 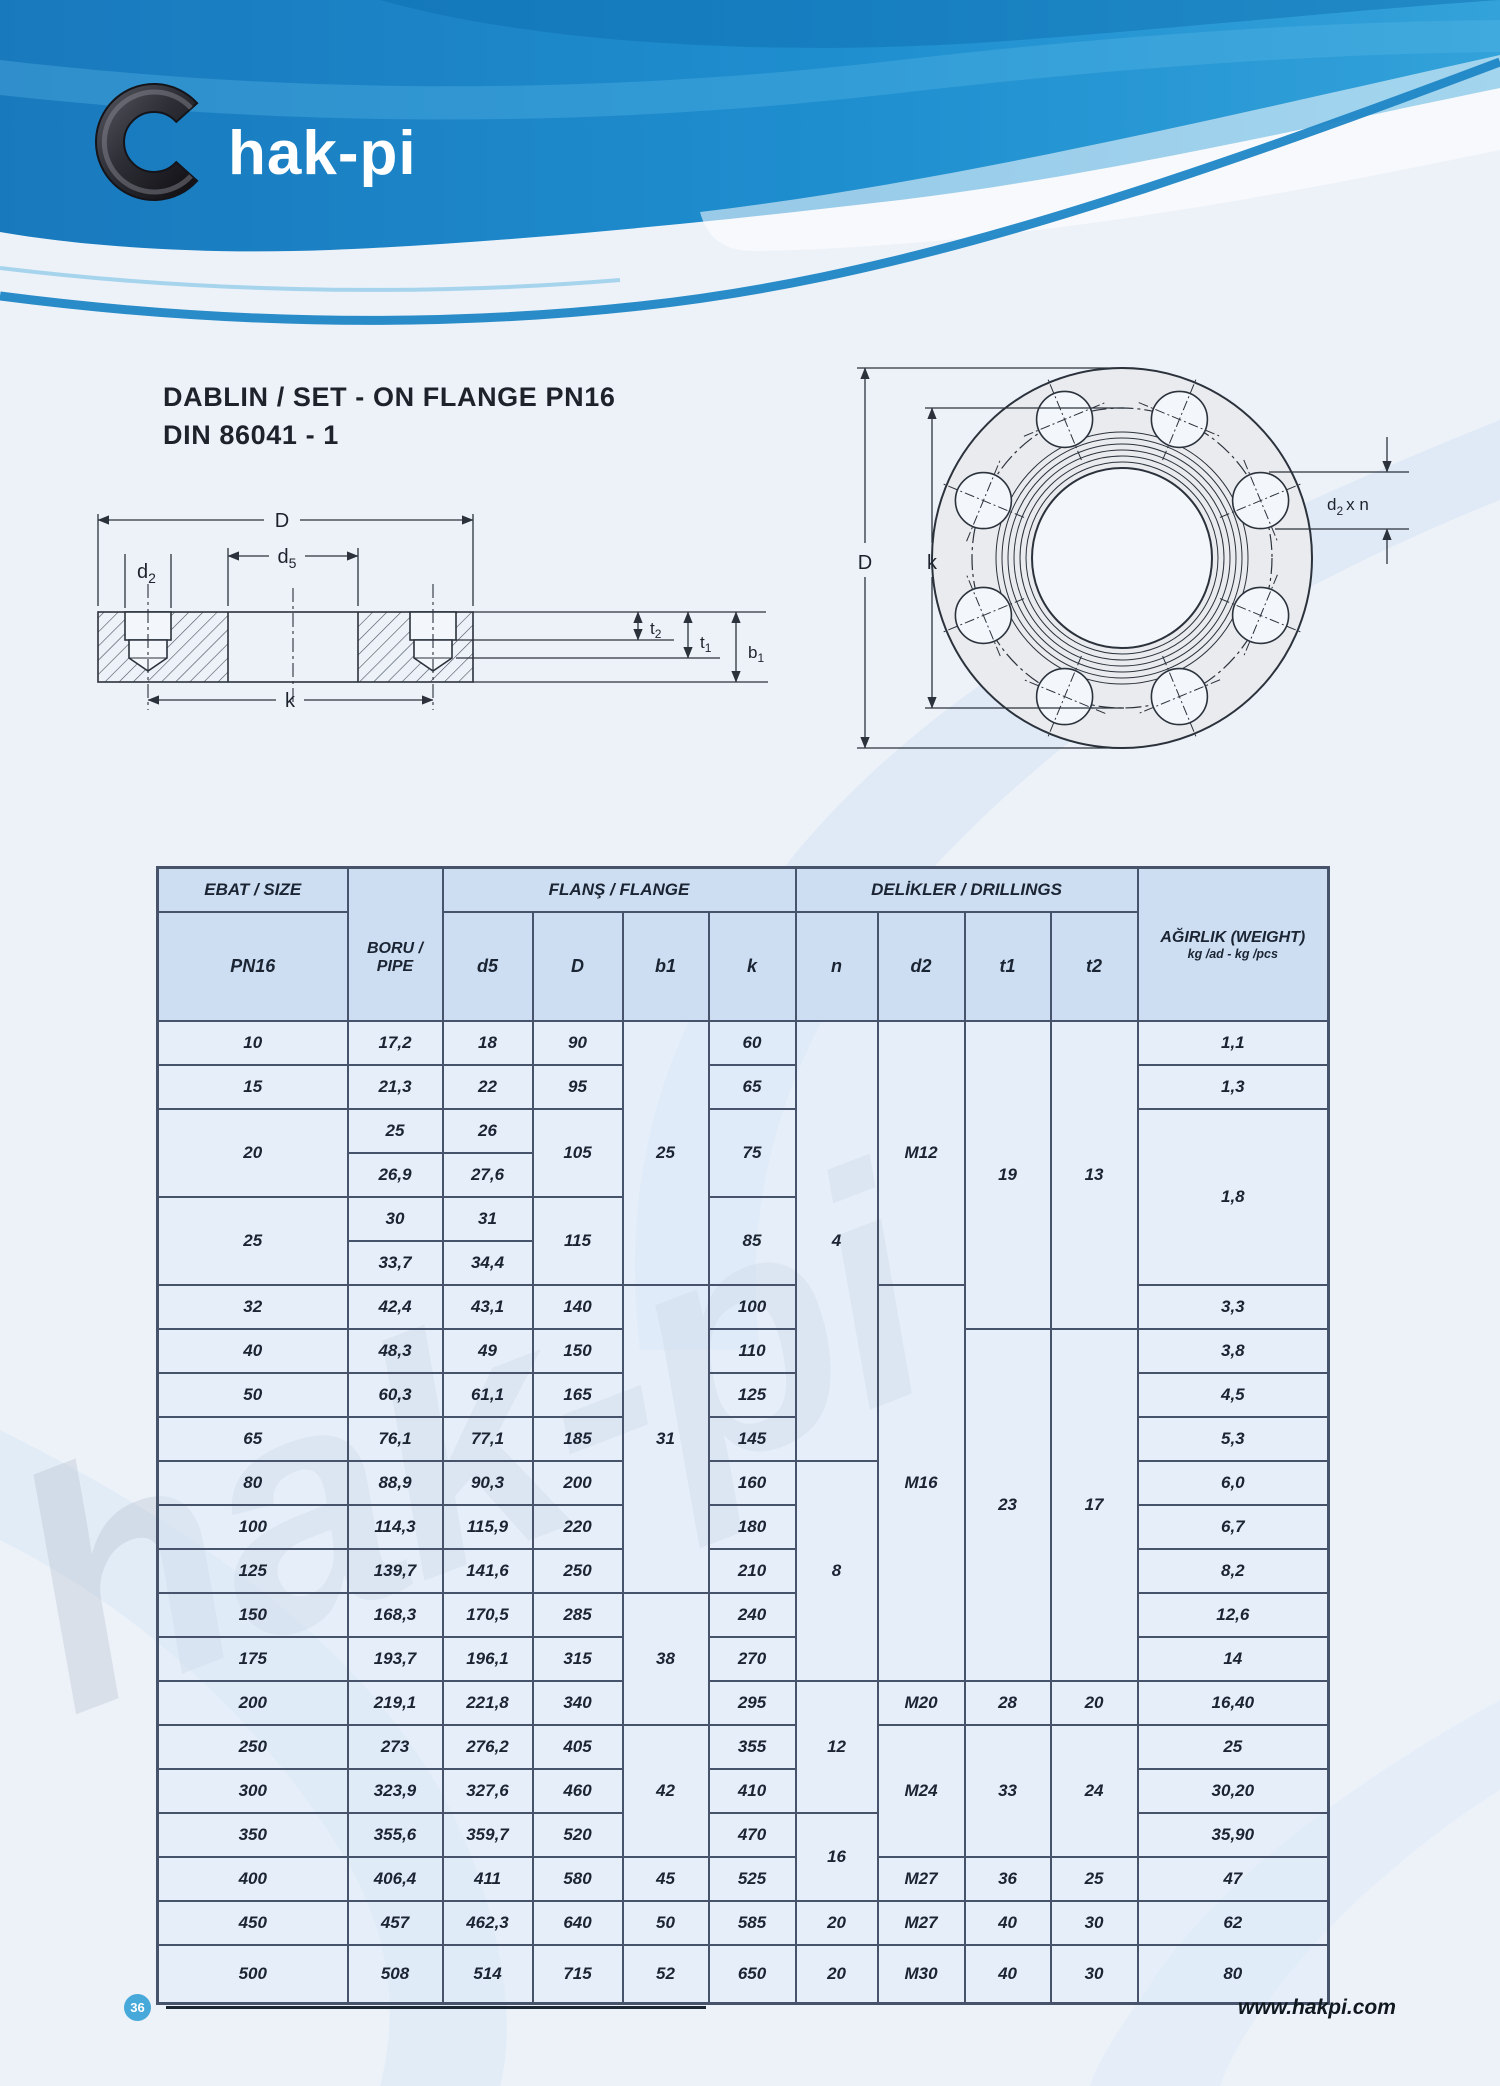 What do you see at coordinates (487, 1923) in the screenshot?
I see `table-cell: 462,3` at bounding box center [487, 1923].